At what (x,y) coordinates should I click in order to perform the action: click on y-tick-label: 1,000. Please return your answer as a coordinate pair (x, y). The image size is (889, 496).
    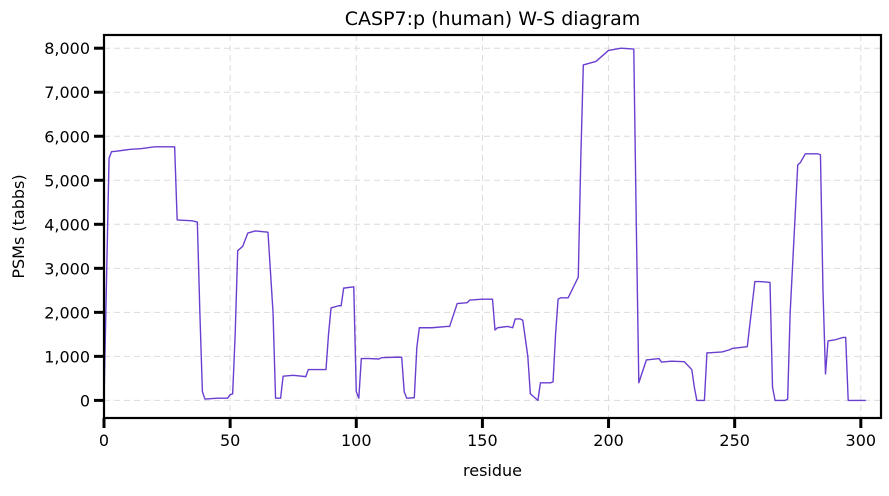
    Looking at the image, I should click on (67, 356).